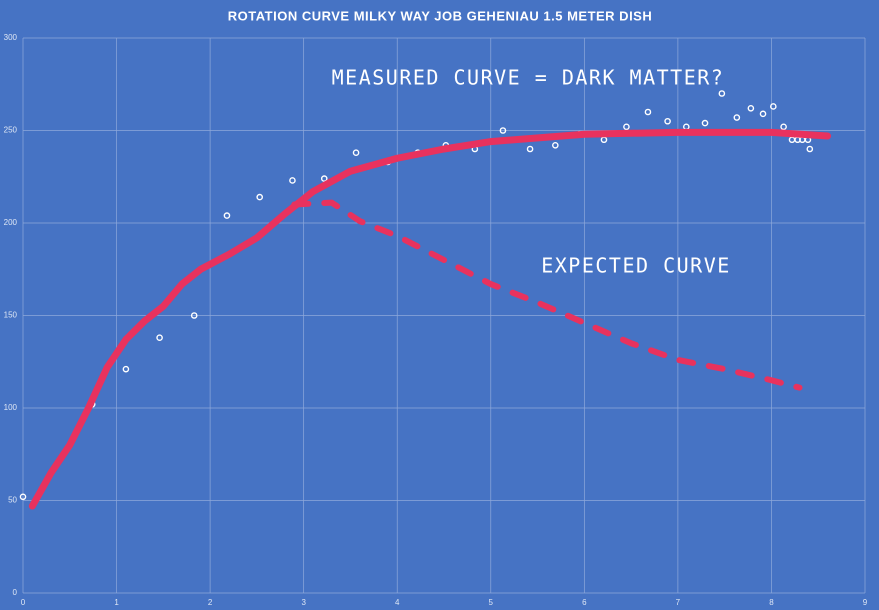  What do you see at coordinates (11, 407) in the screenshot?
I see `y-tick-label: 100` at bounding box center [11, 407].